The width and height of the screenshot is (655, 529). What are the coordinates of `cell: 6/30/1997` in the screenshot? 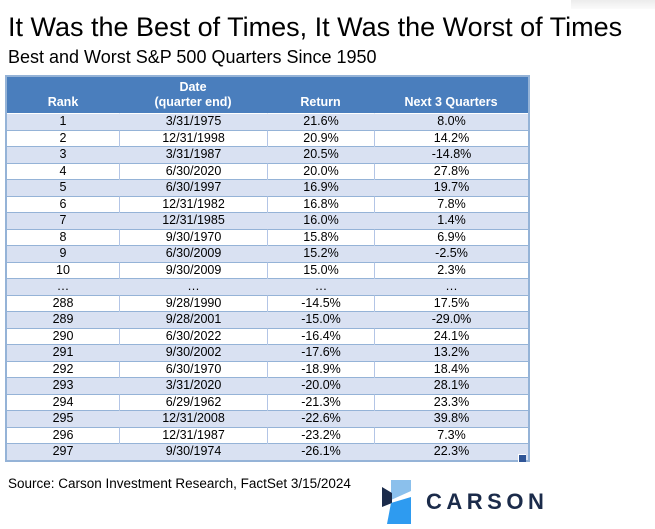 It's located at (193, 187).